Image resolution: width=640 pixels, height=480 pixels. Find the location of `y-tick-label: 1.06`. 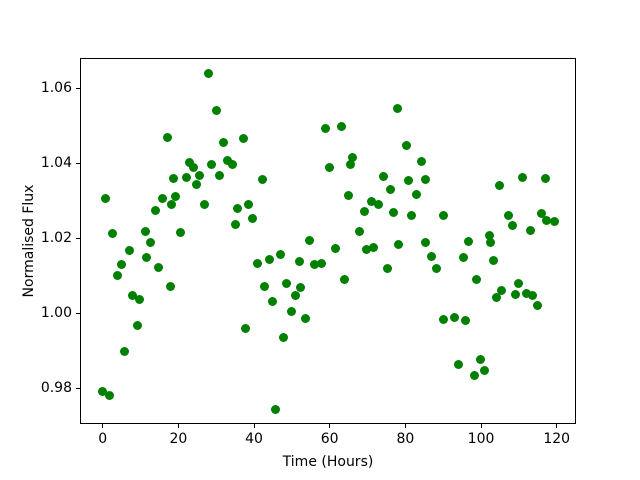

y-tick-label: 1.06 is located at coordinates (56, 88).